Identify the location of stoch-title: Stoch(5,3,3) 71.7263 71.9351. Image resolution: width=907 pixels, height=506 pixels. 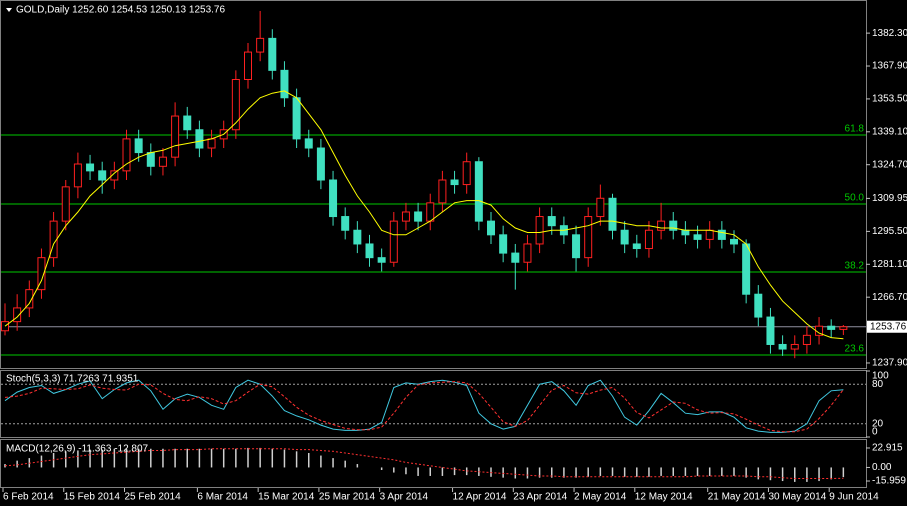
(72, 379).